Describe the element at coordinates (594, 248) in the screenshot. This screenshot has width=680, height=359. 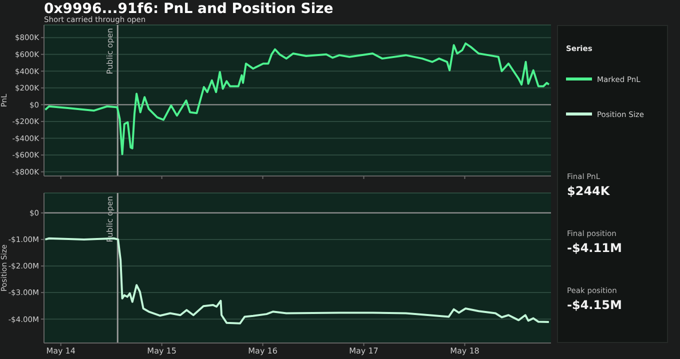
I see `text: -$4.11M` at that location.